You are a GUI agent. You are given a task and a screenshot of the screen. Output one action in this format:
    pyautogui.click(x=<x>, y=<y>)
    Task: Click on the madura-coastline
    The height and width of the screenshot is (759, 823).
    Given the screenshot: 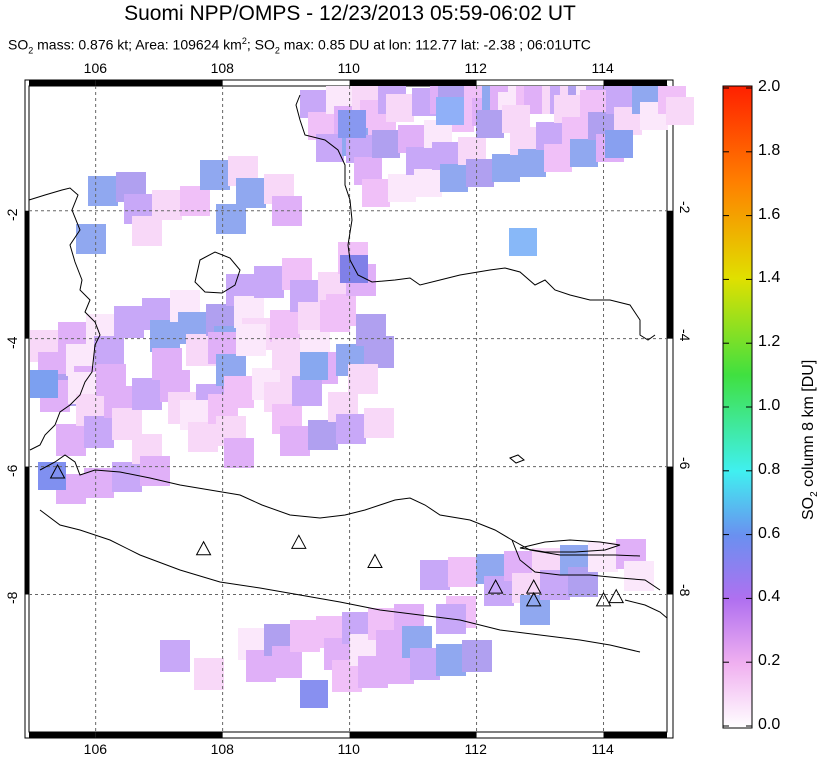 What is the action you would take?
    pyautogui.click(x=570, y=546)
    